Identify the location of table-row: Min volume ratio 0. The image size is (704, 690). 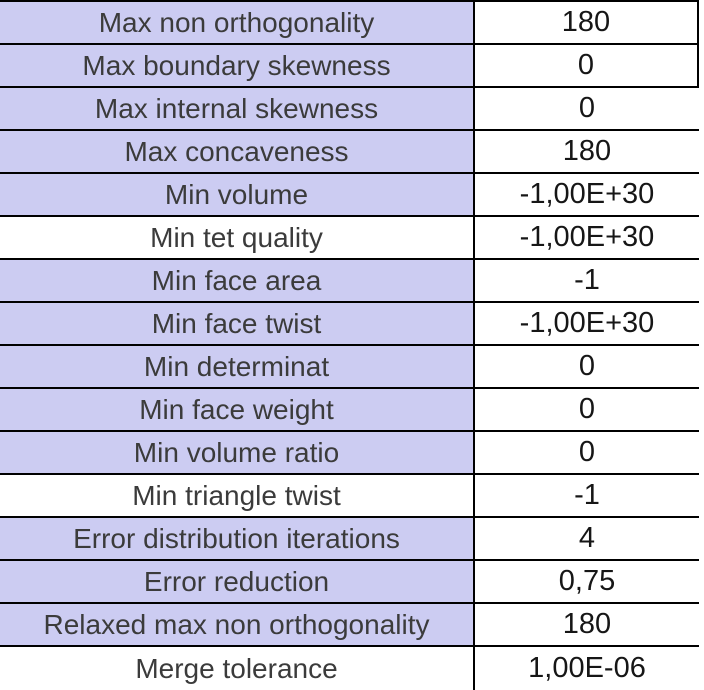
(349, 453).